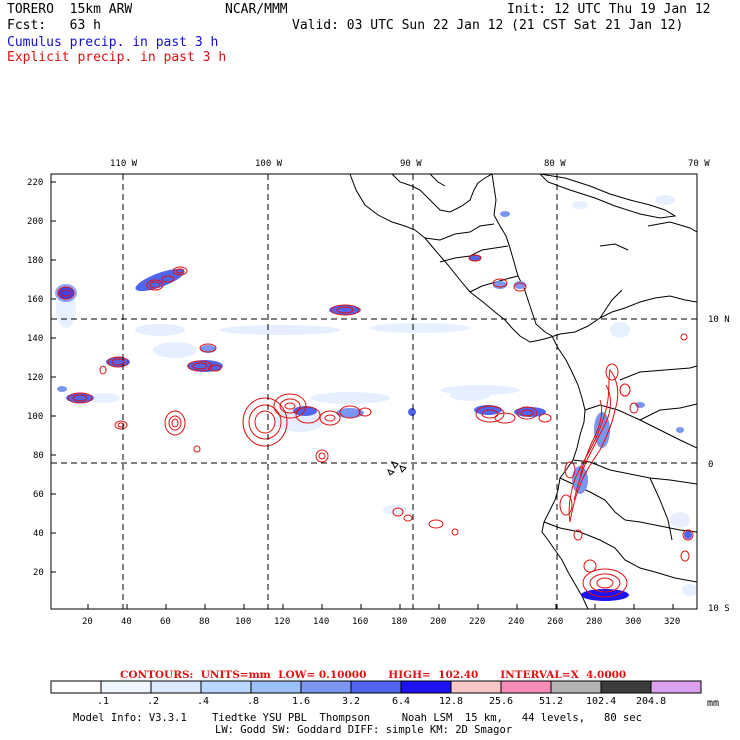  I want to click on explicit-precip-label: Explicit precip. in past 3 h, so click(117, 57).